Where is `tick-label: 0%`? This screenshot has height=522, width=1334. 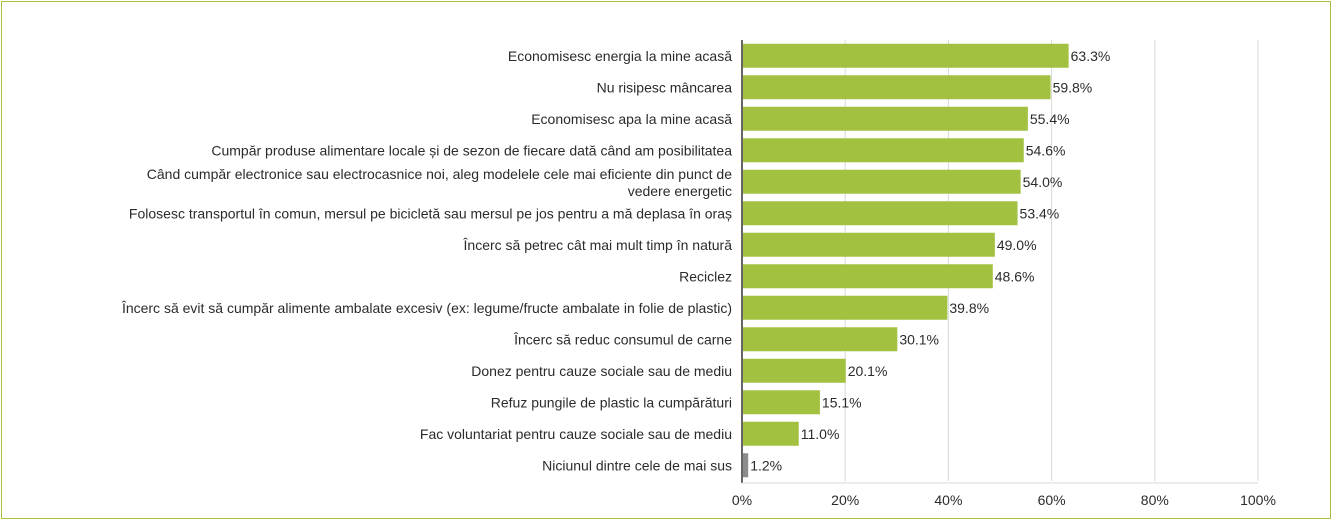
tick-label: 0% is located at coordinates (742, 500).